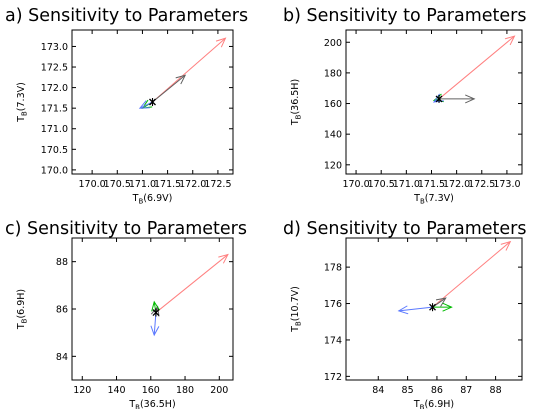 Image resolution: width=550 pixels, height=409 pixels. What do you see at coordinates (437, 390) in the screenshot?
I see `x-tick-label: 86` at bounding box center [437, 390].